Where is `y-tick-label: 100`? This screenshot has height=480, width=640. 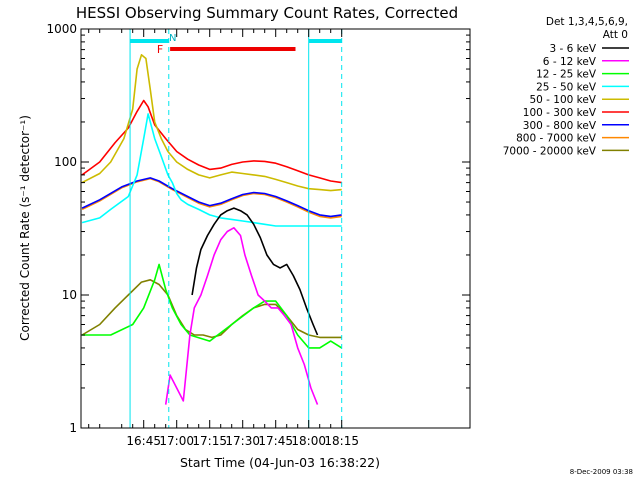
y-tick-label: 100 is located at coordinates (65, 162).